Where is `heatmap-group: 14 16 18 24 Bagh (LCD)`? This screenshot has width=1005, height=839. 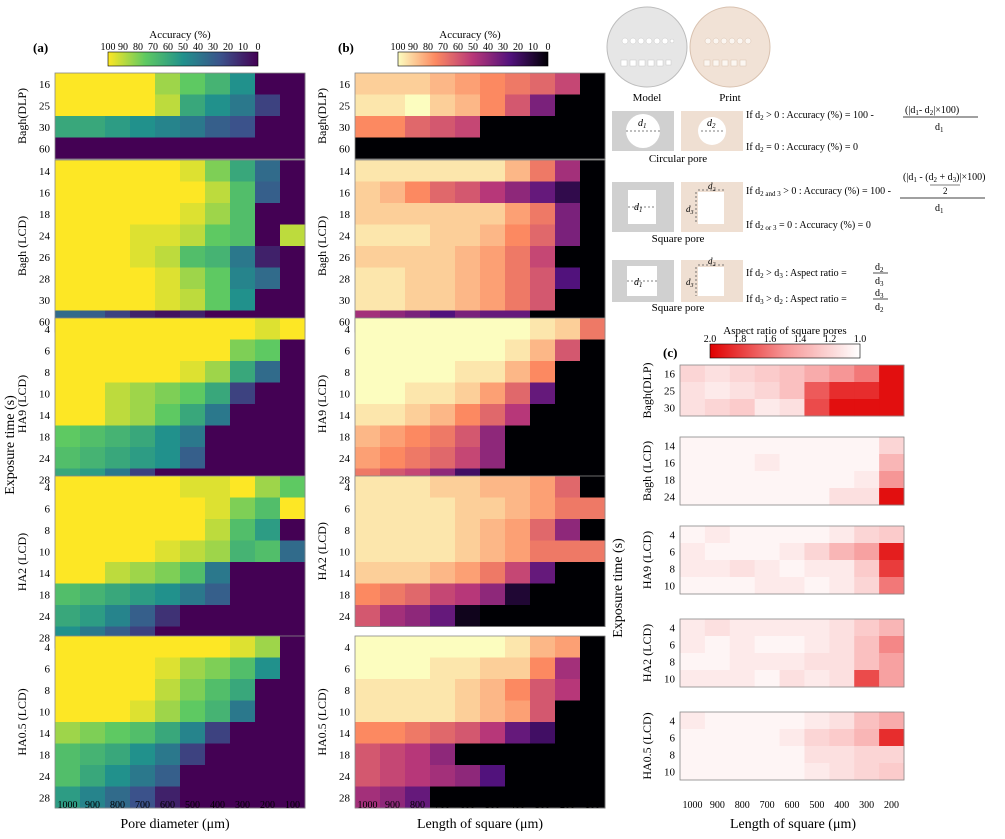
heatmap-group: 14 16 18 24 Bagh (LCD) is located at coordinates (772, 471).